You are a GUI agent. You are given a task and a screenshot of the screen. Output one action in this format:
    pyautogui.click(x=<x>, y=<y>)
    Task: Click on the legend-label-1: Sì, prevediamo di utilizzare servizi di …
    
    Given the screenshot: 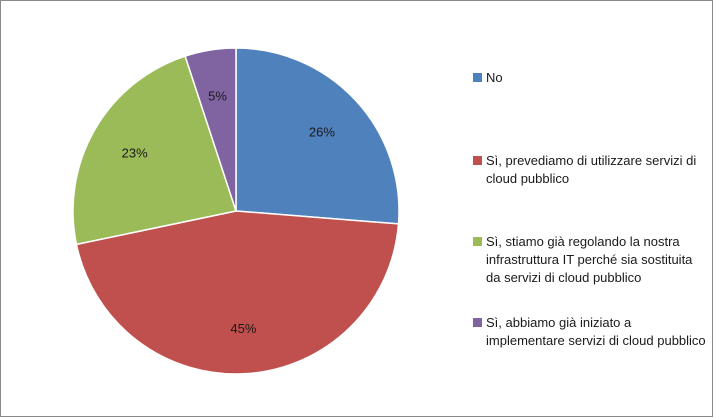 What is the action you would take?
    pyautogui.click(x=591, y=169)
    